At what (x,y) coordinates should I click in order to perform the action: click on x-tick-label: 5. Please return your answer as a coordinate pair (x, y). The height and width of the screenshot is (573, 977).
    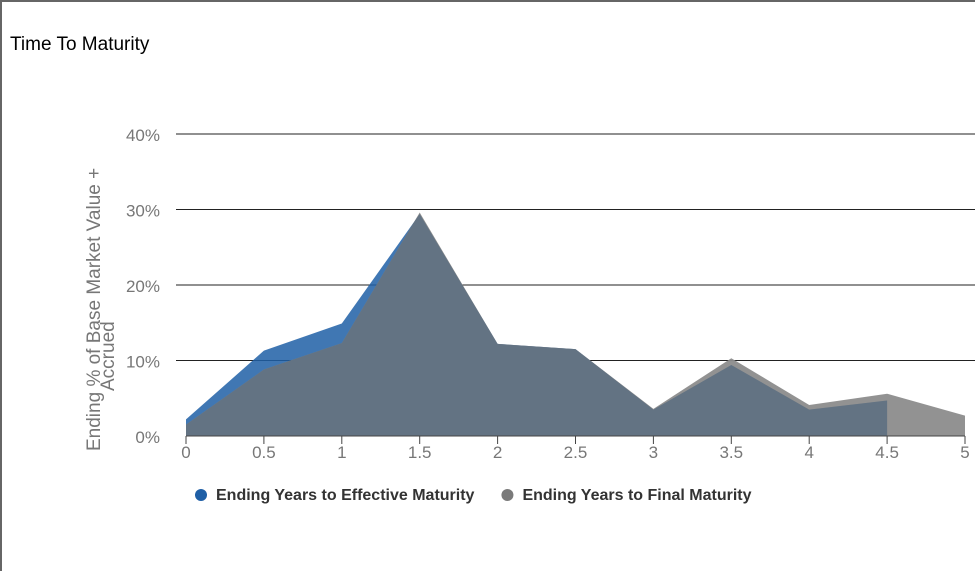
    Looking at the image, I should click on (964, 452).